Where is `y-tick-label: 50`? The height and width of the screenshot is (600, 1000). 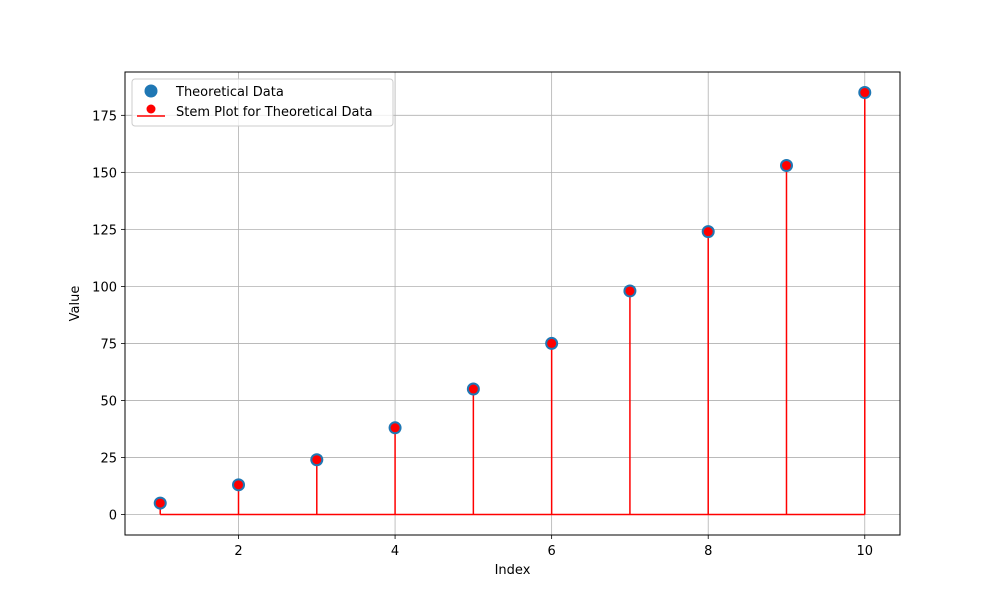
y-tick-label: 50 is located at coordinates (108, 401).